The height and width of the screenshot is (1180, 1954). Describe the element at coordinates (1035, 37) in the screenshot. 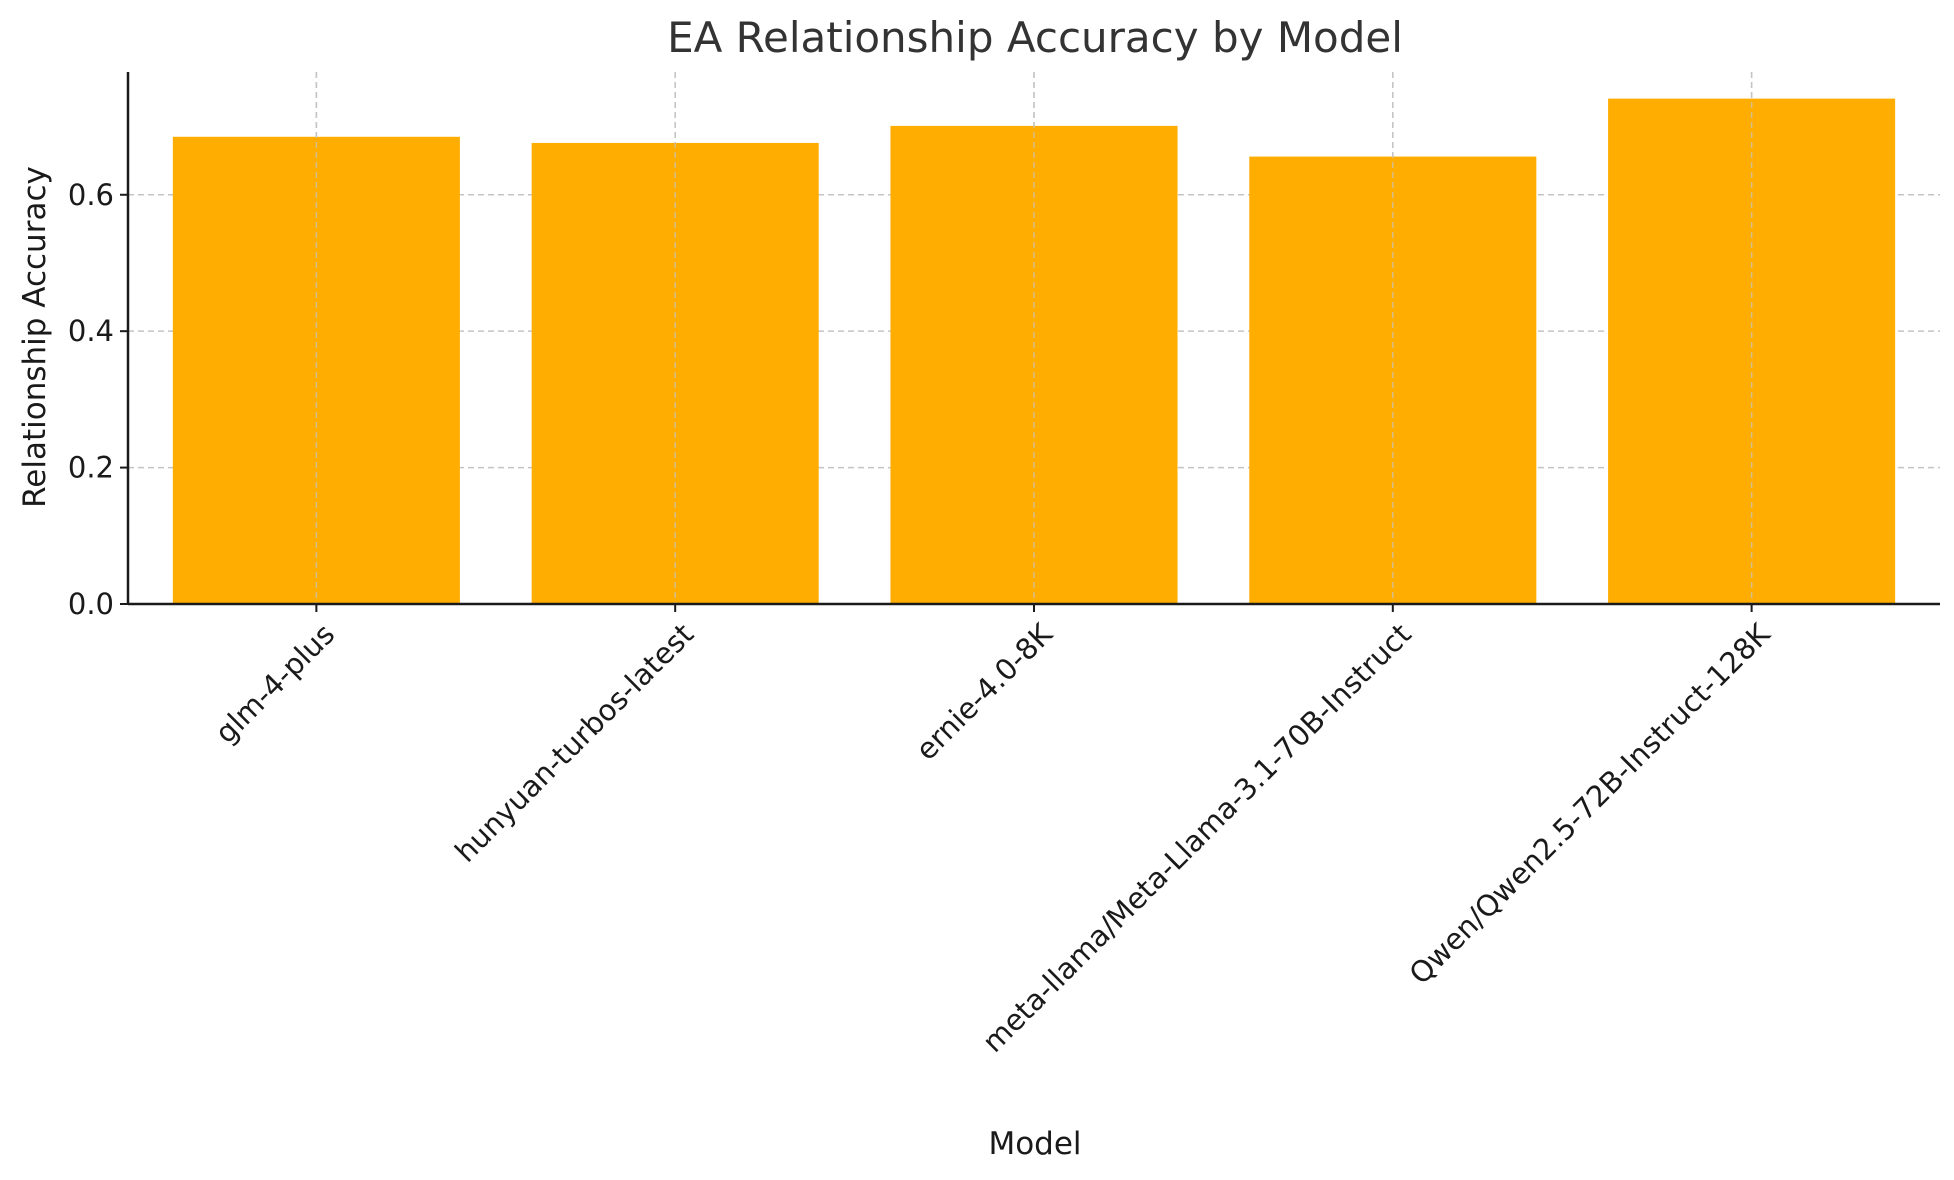

I see `chart-title: EA Relationship Accuracy by Model` at that location.